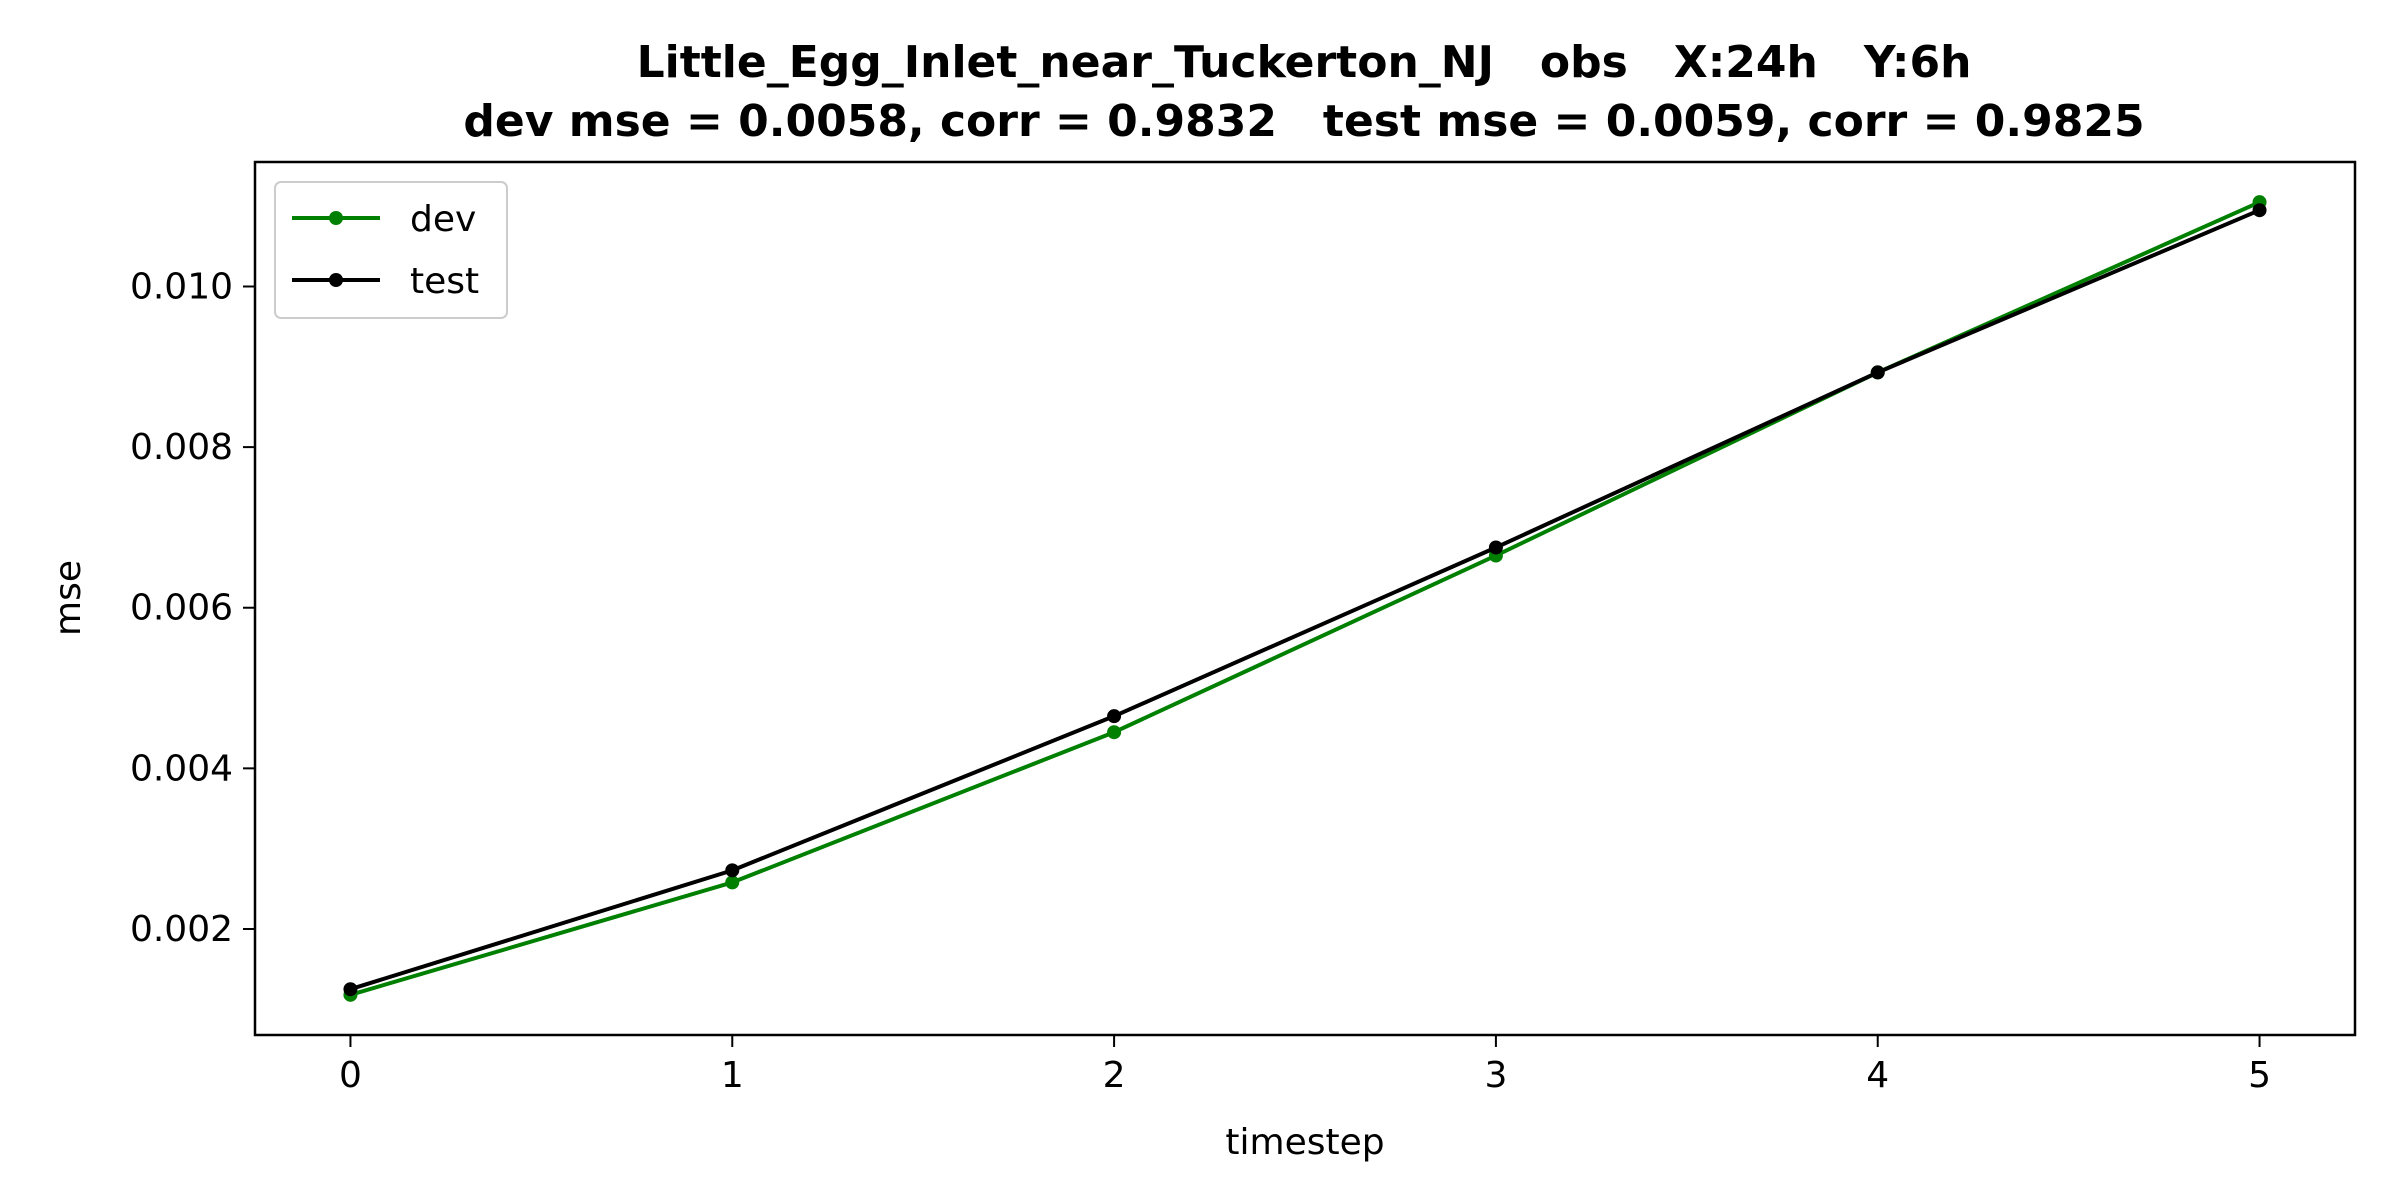 This screenshot has height=1204, width=2400. What do you see at coordinates (181, 447) in the screenshot?
I see `y-tick-label: 0.008` at bounding box center [181, 447].